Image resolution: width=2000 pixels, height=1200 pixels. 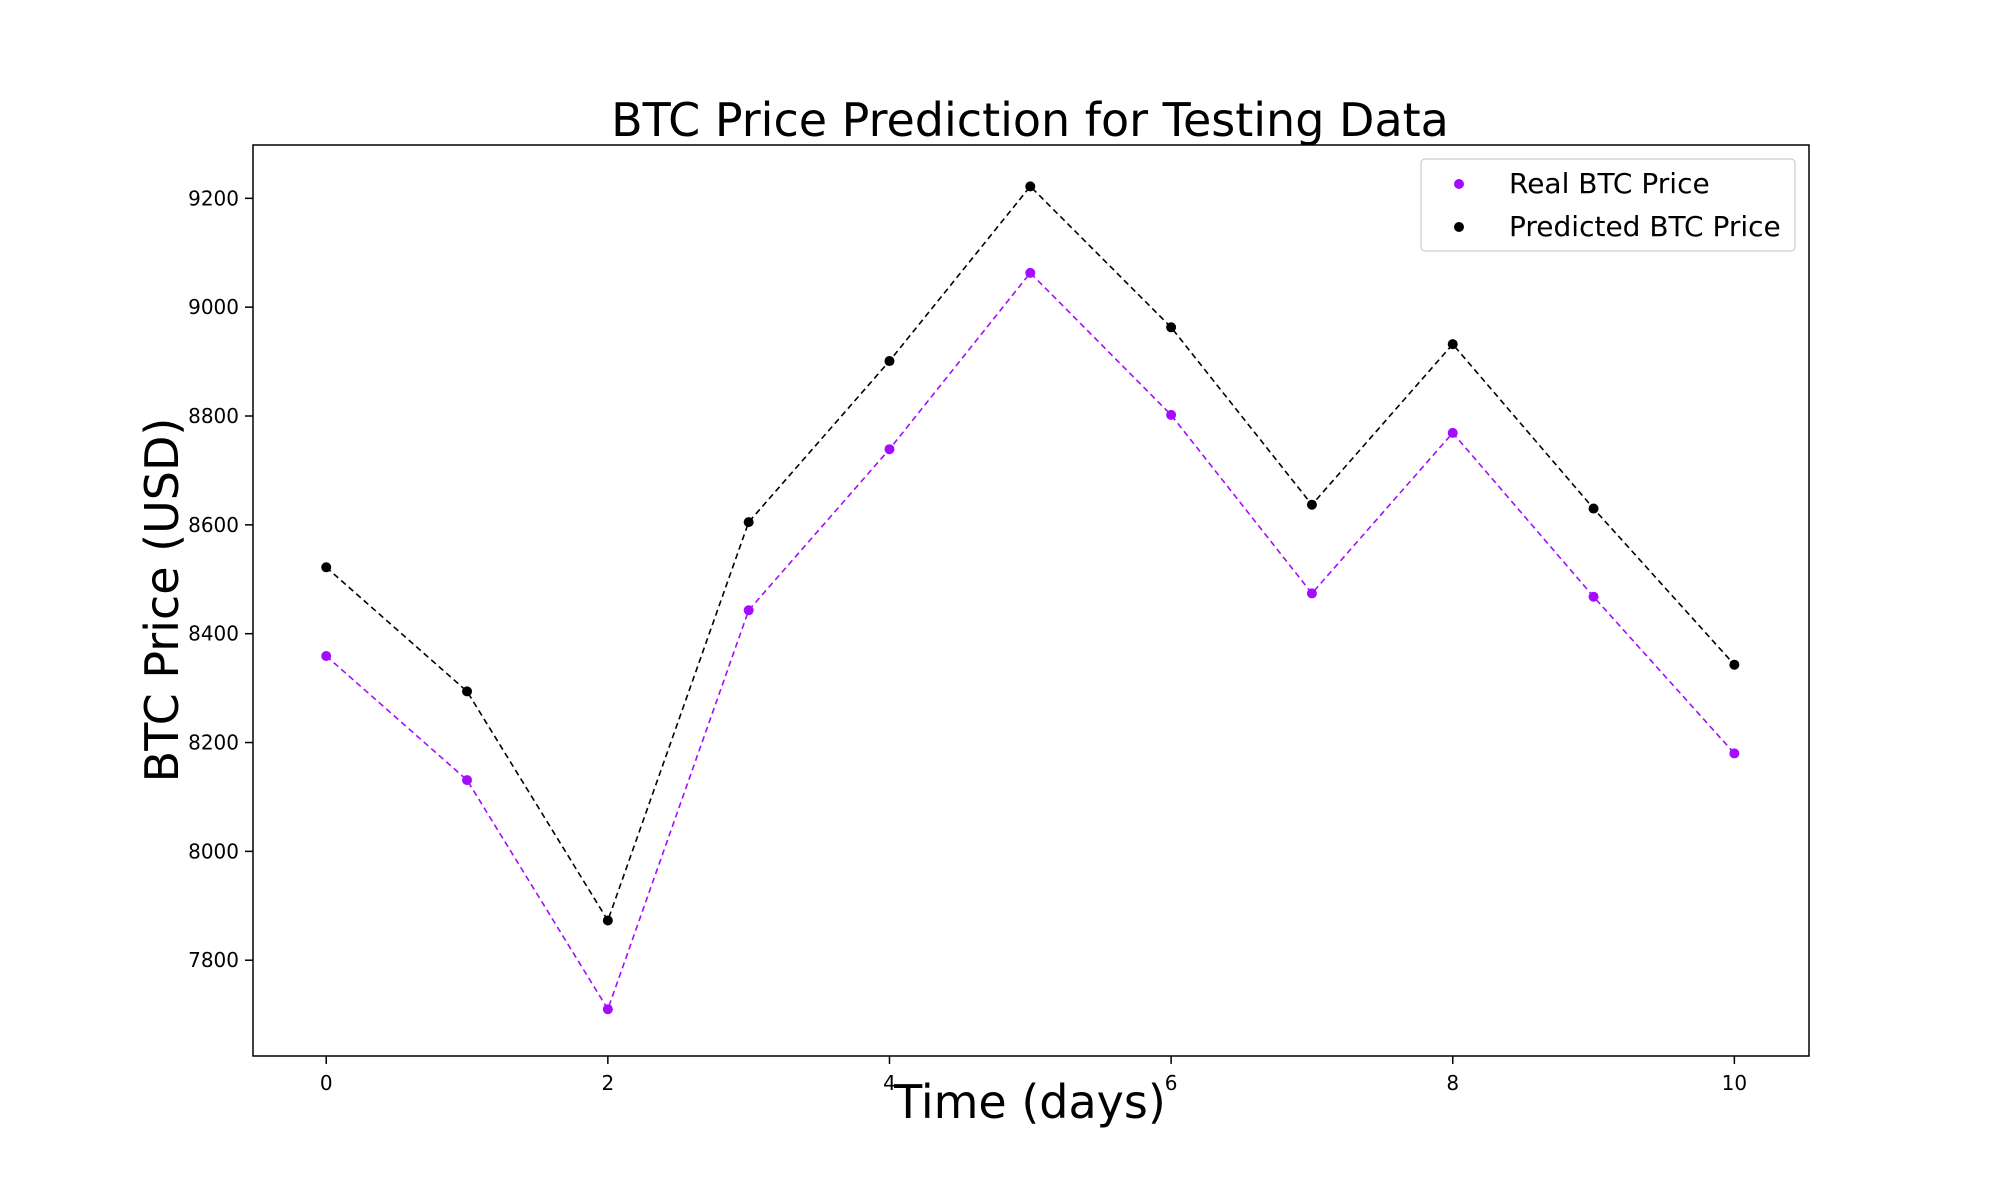 What do you see at coordinates (213, 525) in the screenshot?
I see `y-tick-label: 8600` at bounding box center [213, 525].